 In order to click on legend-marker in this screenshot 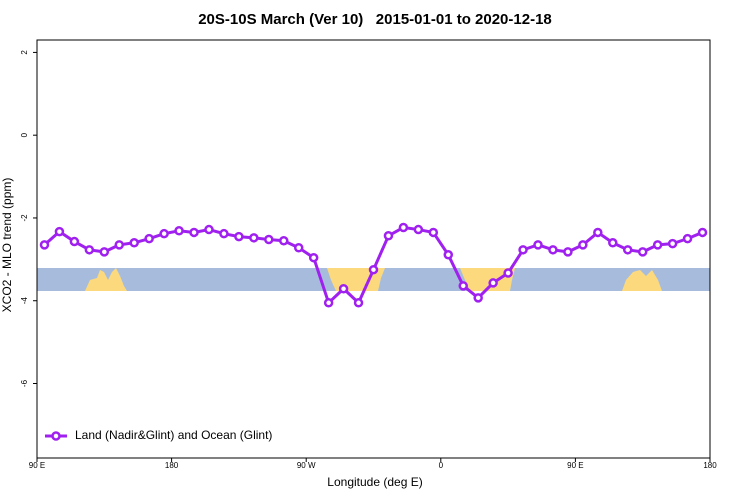, I will do `click(56, 436)`.